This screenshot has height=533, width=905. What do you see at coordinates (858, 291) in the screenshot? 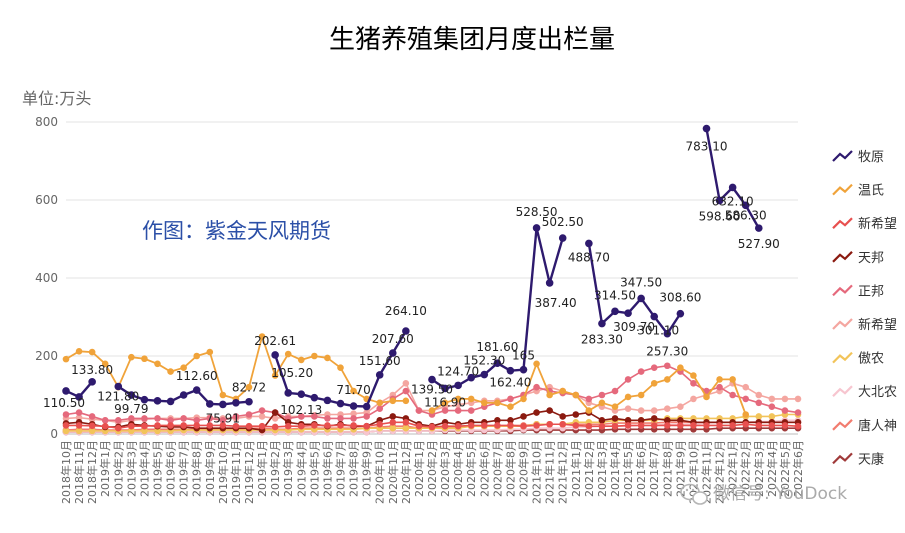
I see `legend-item: 正邦` at bounding box center [858, 291].